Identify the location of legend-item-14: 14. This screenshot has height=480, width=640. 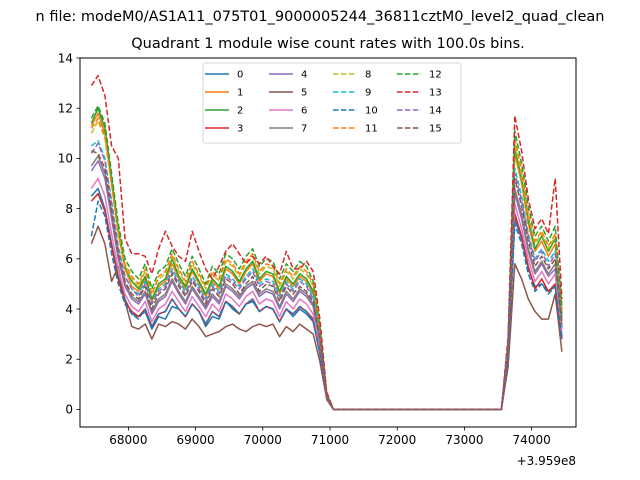
(419, 111).